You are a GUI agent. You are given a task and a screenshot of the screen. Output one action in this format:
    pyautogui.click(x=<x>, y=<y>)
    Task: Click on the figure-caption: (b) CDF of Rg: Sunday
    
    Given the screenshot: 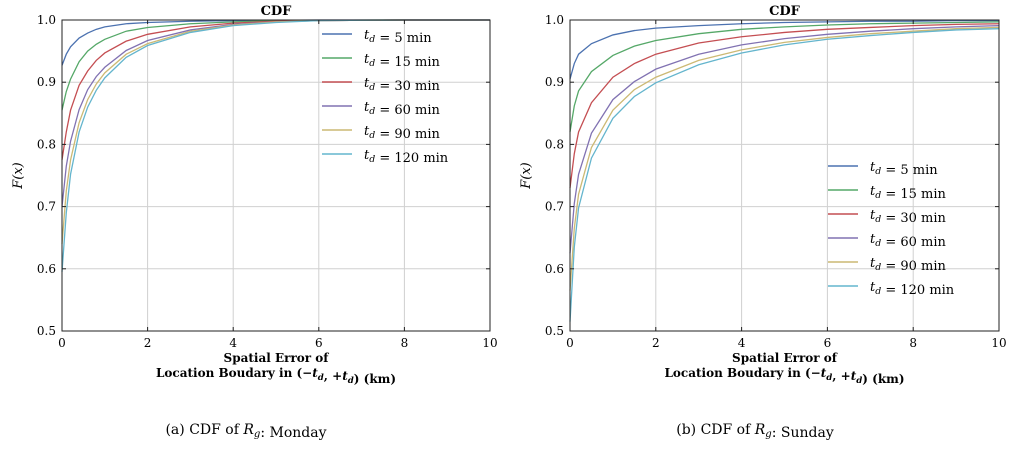 What is the action you would take?
    pyautogui.click(x=755, y=431)
    